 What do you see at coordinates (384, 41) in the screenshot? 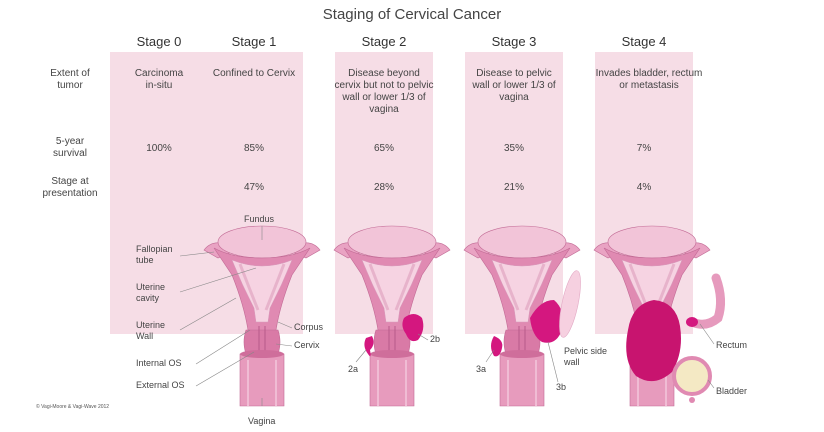
I see `stage-2-header: Stage 2` at bounding box center [384, 41].